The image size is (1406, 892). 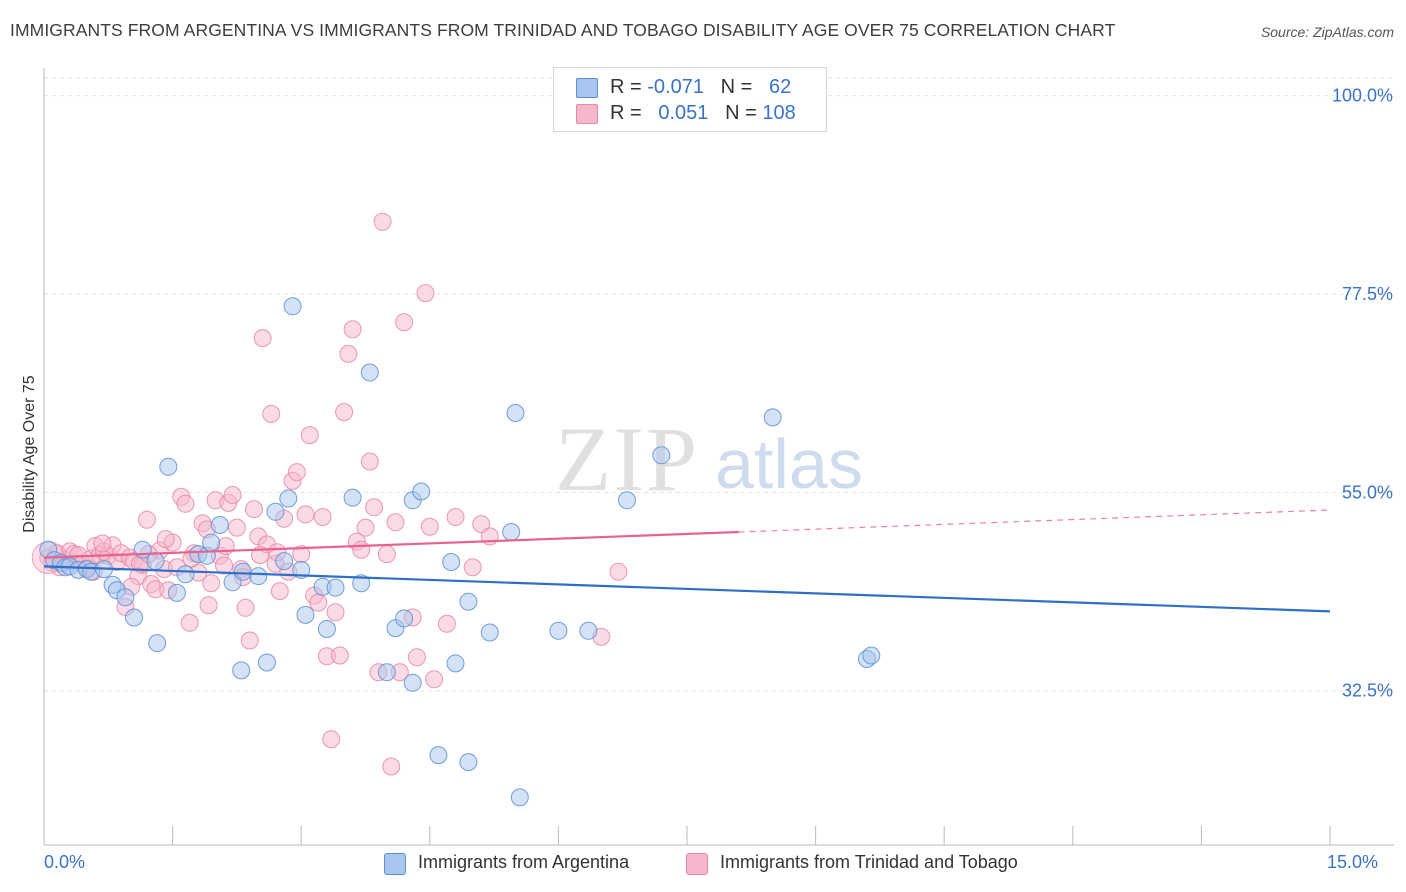 What do you see at coordinates (869, 862) in the screenshot?
I see `legend-label-trinidad: Immigrants from Trinidad and Tobago` at bounding box center [869, 862].